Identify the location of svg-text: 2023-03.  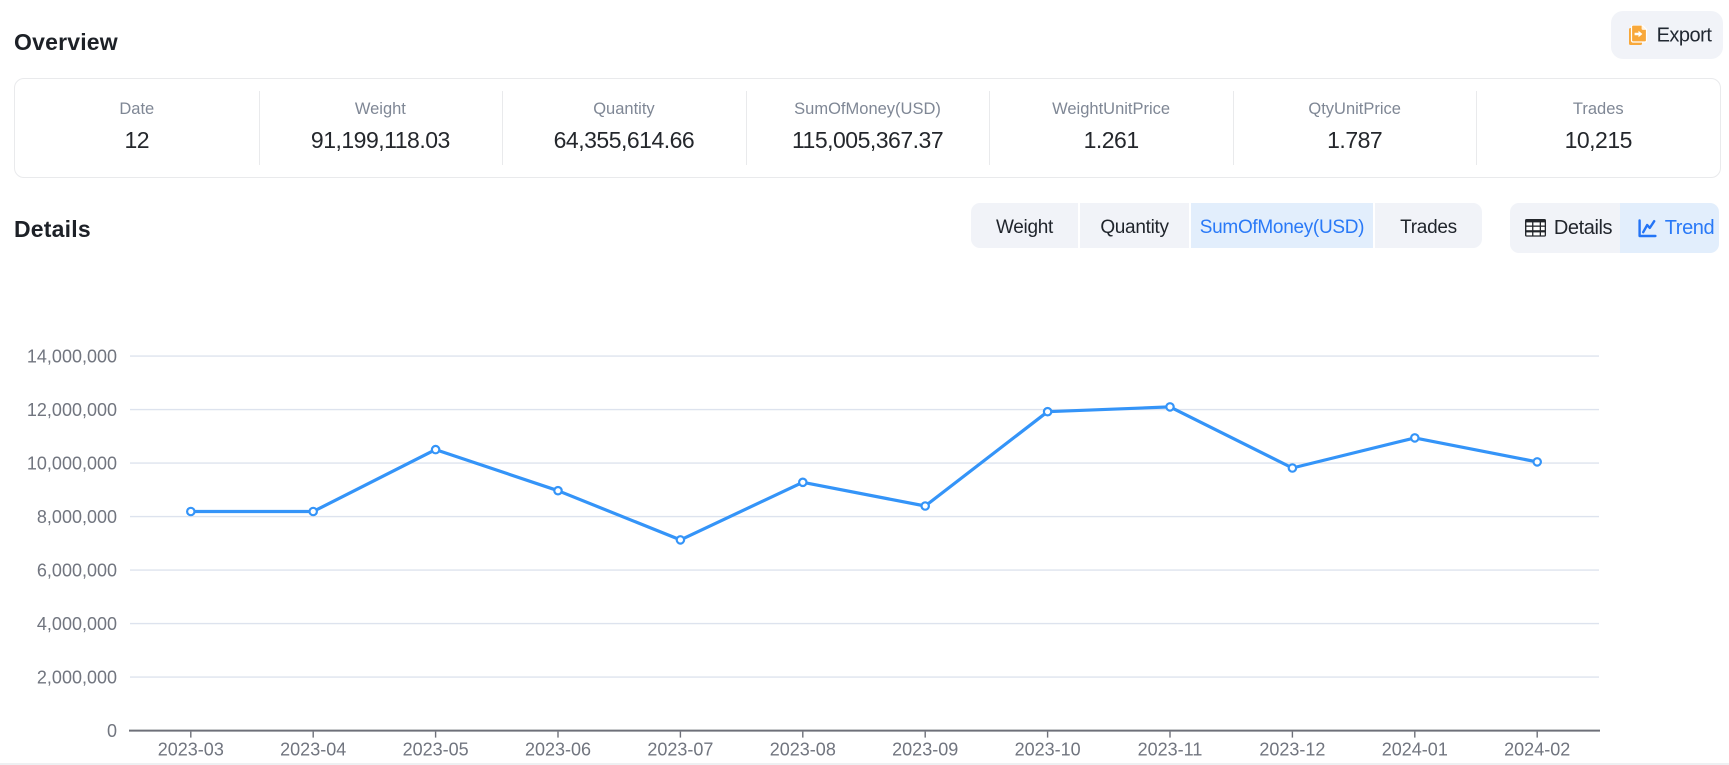
(191, 750).